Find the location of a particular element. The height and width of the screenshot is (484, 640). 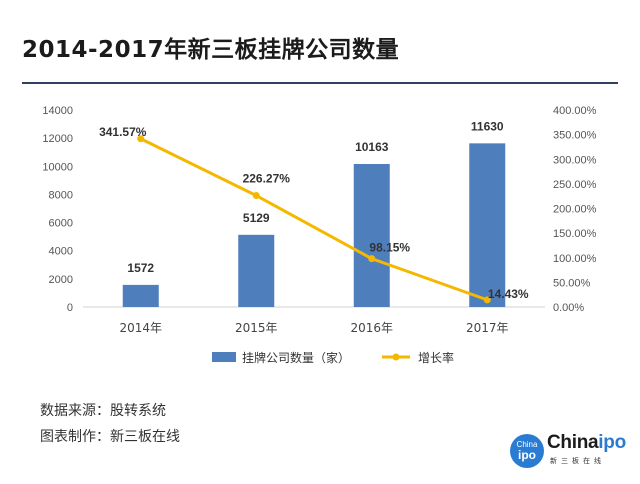

chart-maker-note: 图表制作：新三板在线 is located at coordinates (110, 437).